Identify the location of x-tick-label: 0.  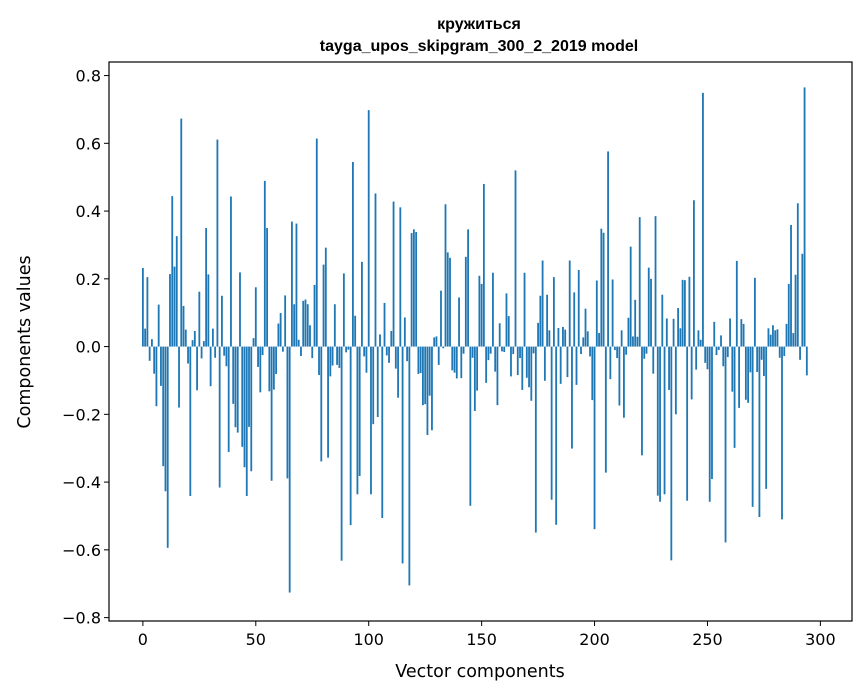
(143, 639).